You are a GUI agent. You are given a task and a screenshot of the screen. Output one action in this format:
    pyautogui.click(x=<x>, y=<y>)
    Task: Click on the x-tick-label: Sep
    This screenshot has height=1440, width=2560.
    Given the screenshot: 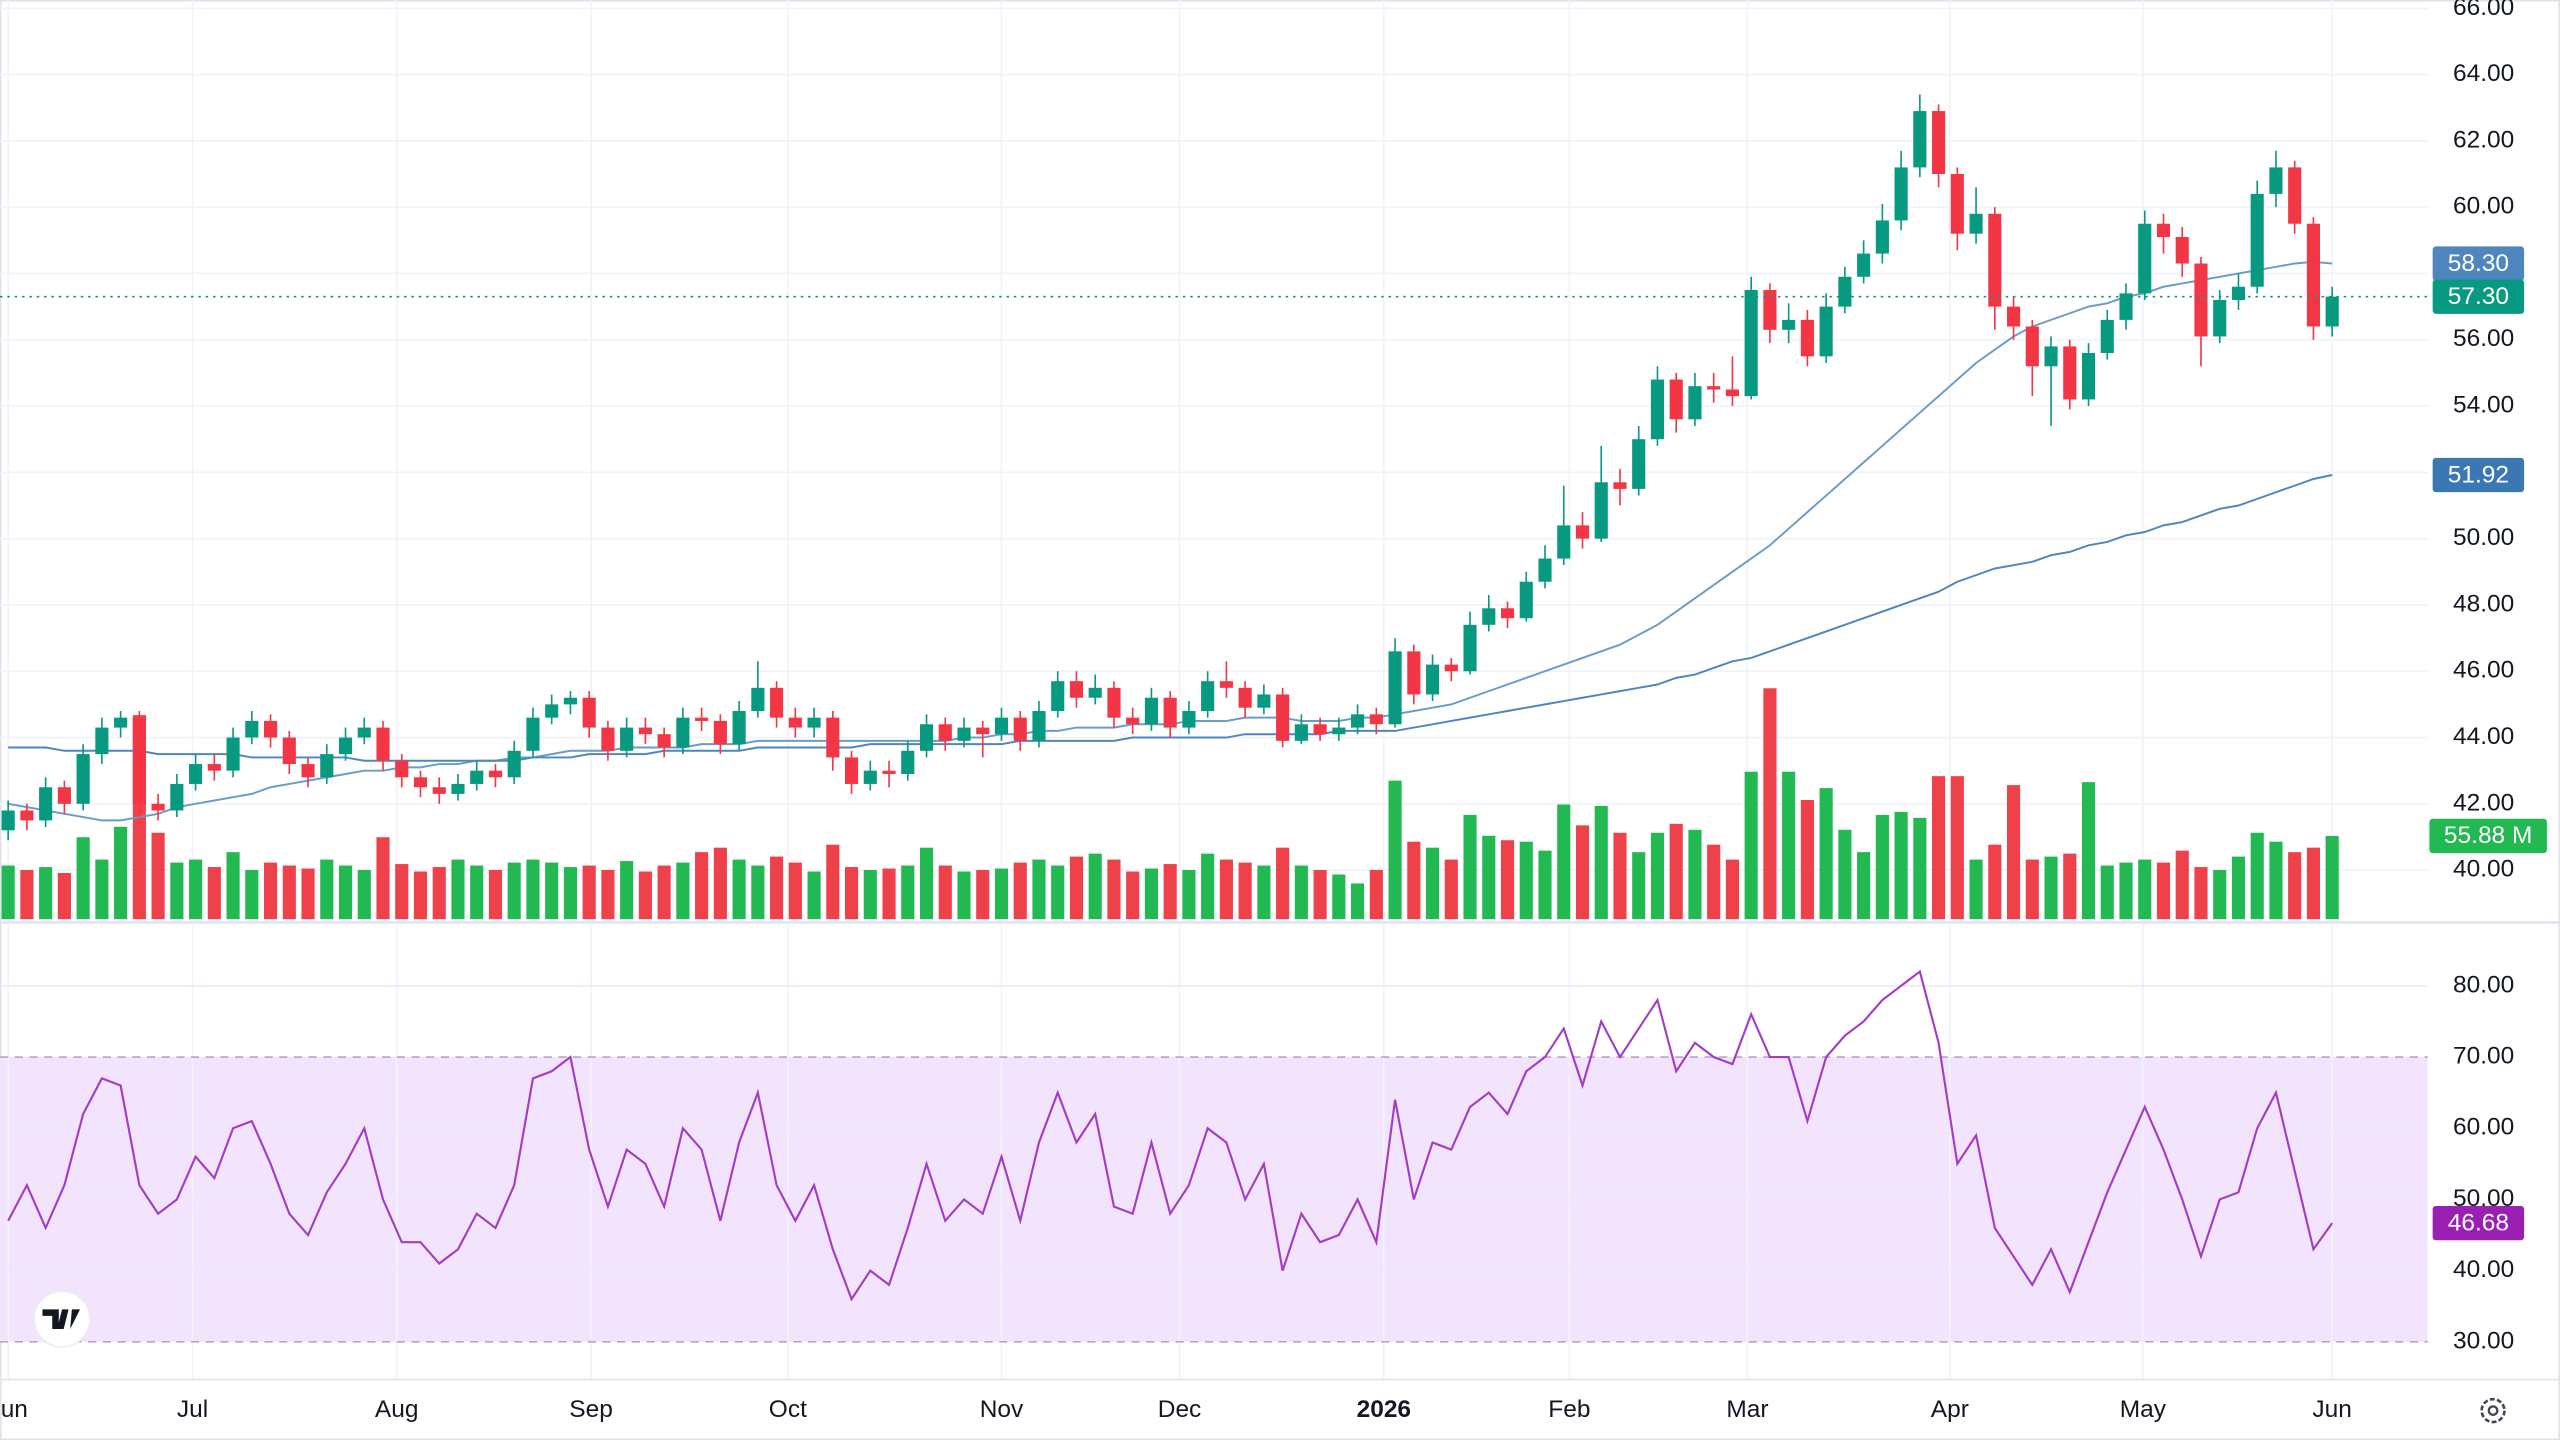 What is the action you would take?
    pyautogui.click(x=591, y=1409)
    